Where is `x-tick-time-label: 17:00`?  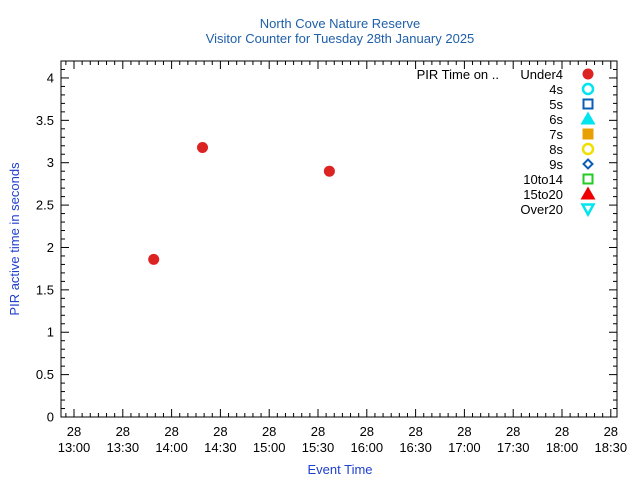
x-tick-time-label: 17:00 is located at coordinates (464, 447).